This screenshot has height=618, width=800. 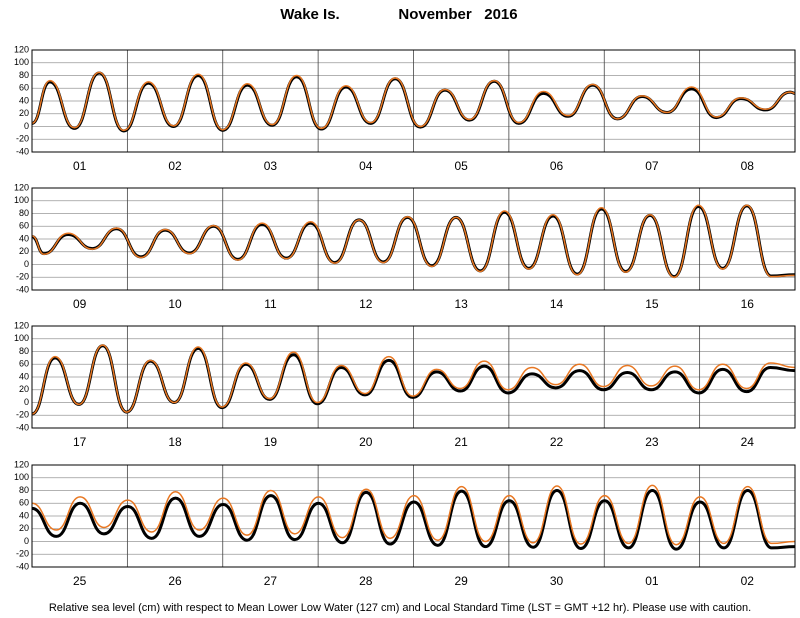 What do you see at coordinates (462, 166) in the screenshot?
I see `x-tick-label: 05` at bounding box center [462, 166].